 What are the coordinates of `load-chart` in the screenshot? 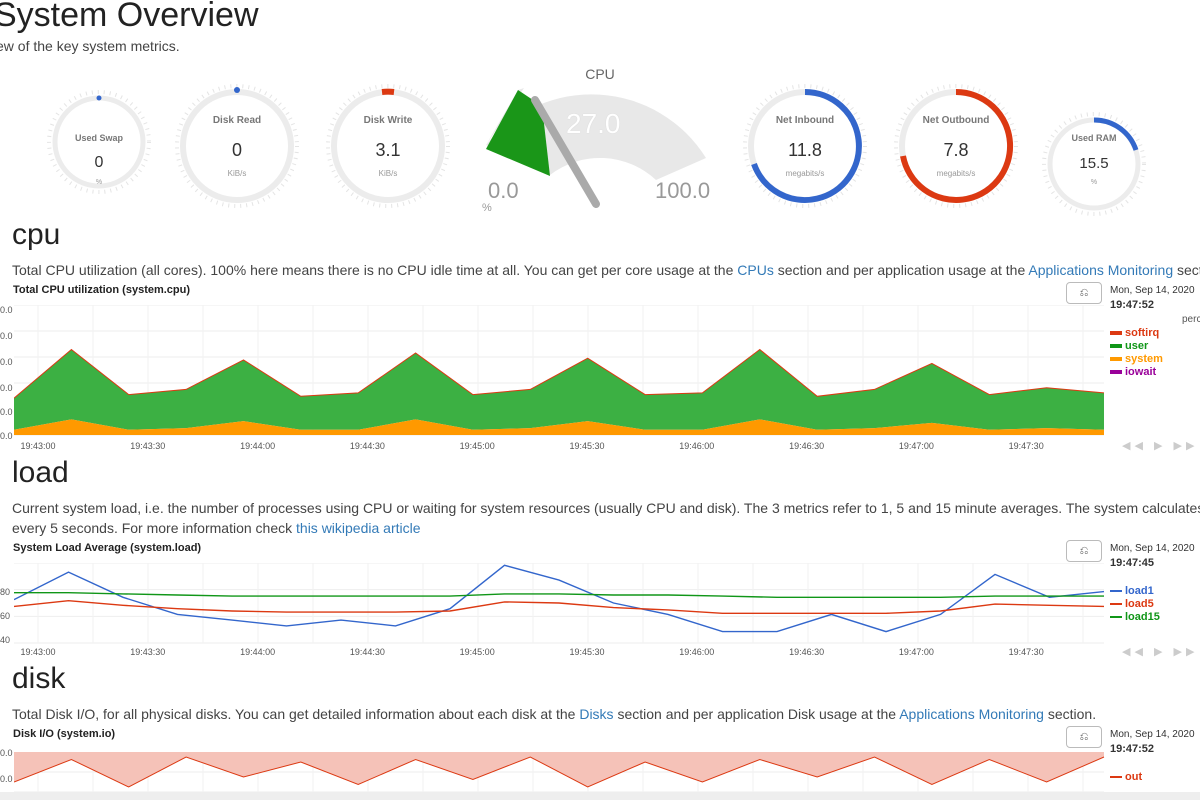 It's located at (560, 605).